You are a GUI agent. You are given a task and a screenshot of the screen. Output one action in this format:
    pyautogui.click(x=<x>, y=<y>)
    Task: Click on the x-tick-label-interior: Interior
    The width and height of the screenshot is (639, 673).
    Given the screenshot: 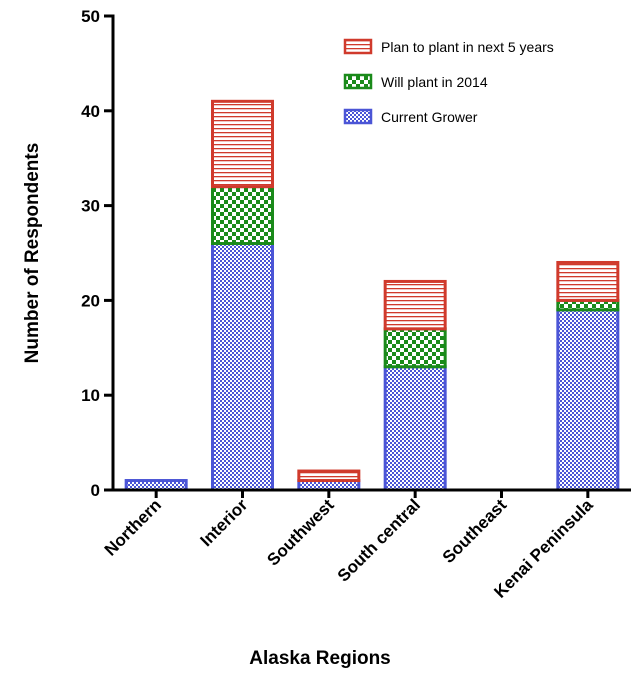 What is the action you would take?
    pyautogui.click(x=223, y=522)
    